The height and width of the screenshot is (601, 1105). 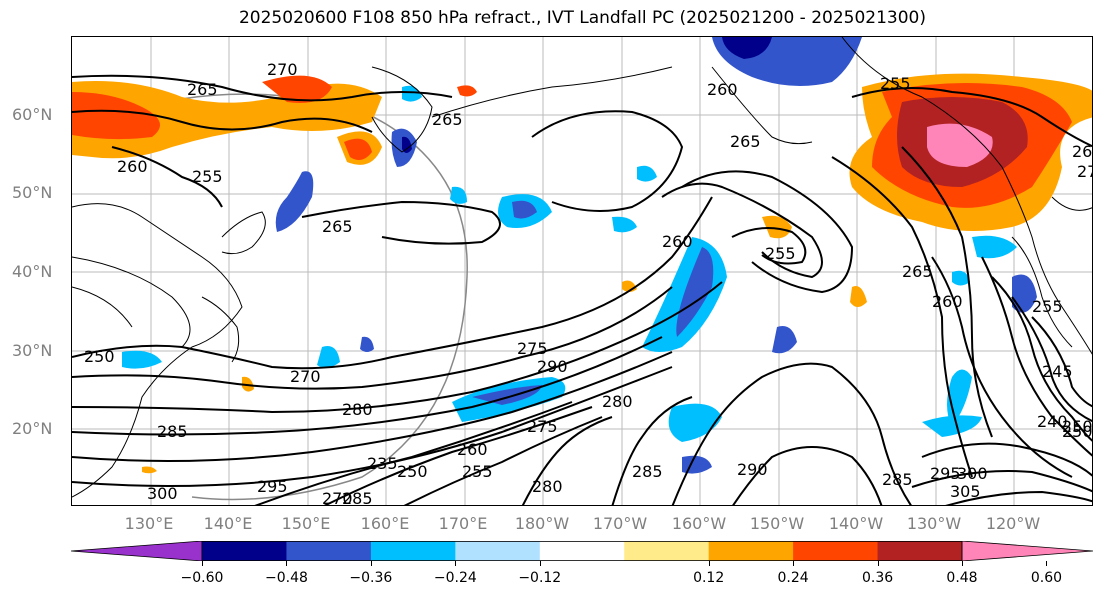 I want to click on lon-label: 130°W, so click(x=934, y=523).